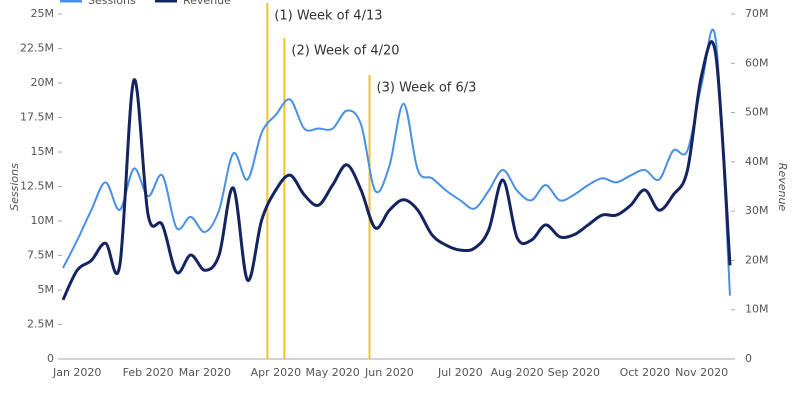 The width and height of the screenshot is (800, 400). What do you see at coordinates (748, 358) in the screenshot?
I see `y2-tick-label: 0` at bounding box center [748, 358].